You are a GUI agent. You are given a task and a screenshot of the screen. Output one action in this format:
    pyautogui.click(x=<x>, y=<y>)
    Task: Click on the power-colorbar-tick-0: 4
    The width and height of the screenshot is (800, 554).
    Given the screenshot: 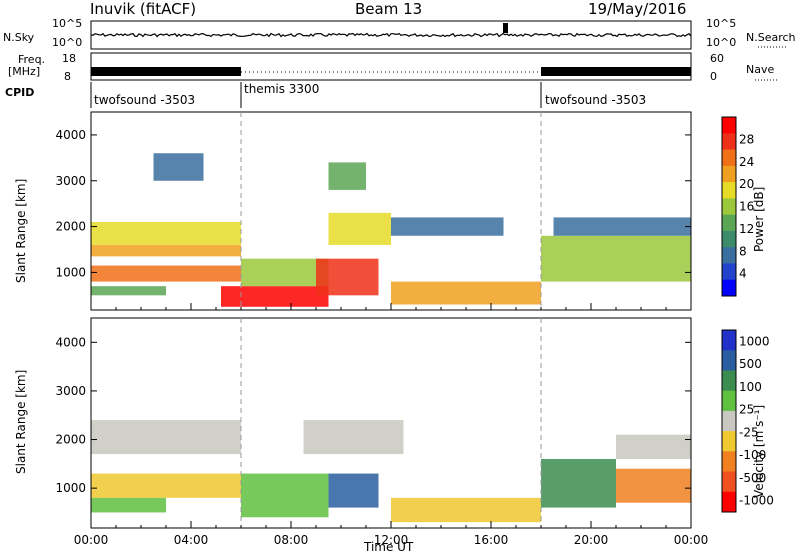 What is the action you would take?
    pyautogui.click(x=743, y=274)
    